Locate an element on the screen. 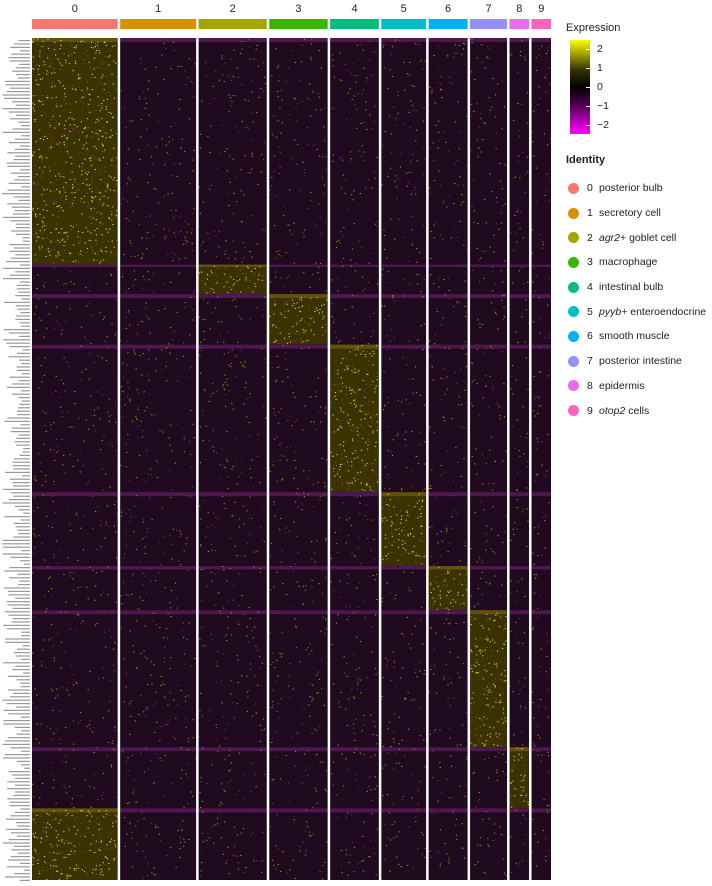  identity-legend-item: 5 pyyb+ enteroendocrine is located at coordinates (639, 311).